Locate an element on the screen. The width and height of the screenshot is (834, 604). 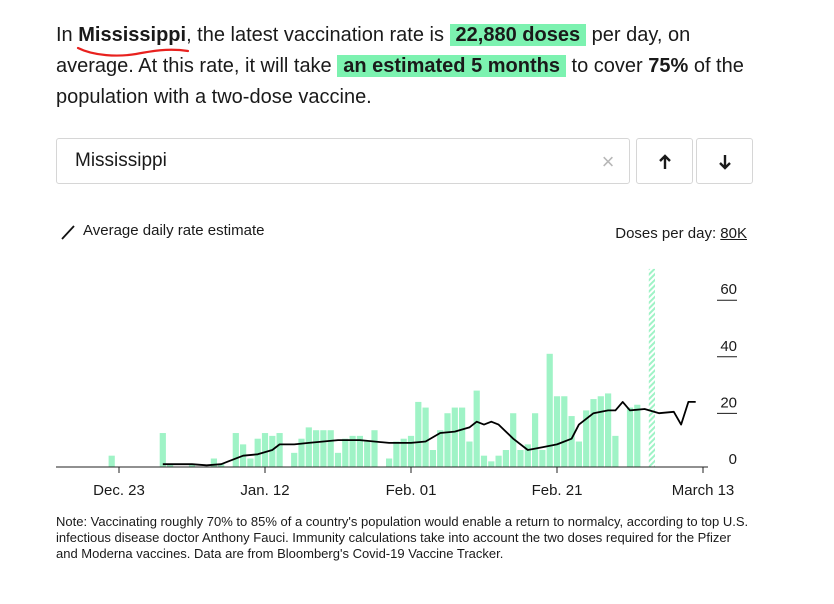
x-tick-label: Feb. 21 is located at coordinates (557, 490).